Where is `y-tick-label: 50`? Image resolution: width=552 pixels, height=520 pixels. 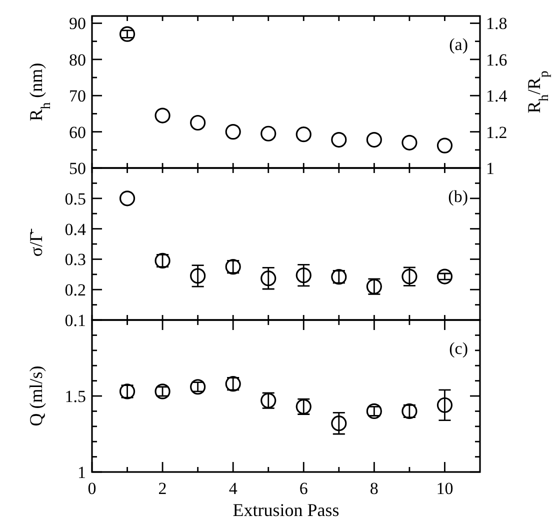 y-tick-label: 50 is located at coordinates (77, 168).